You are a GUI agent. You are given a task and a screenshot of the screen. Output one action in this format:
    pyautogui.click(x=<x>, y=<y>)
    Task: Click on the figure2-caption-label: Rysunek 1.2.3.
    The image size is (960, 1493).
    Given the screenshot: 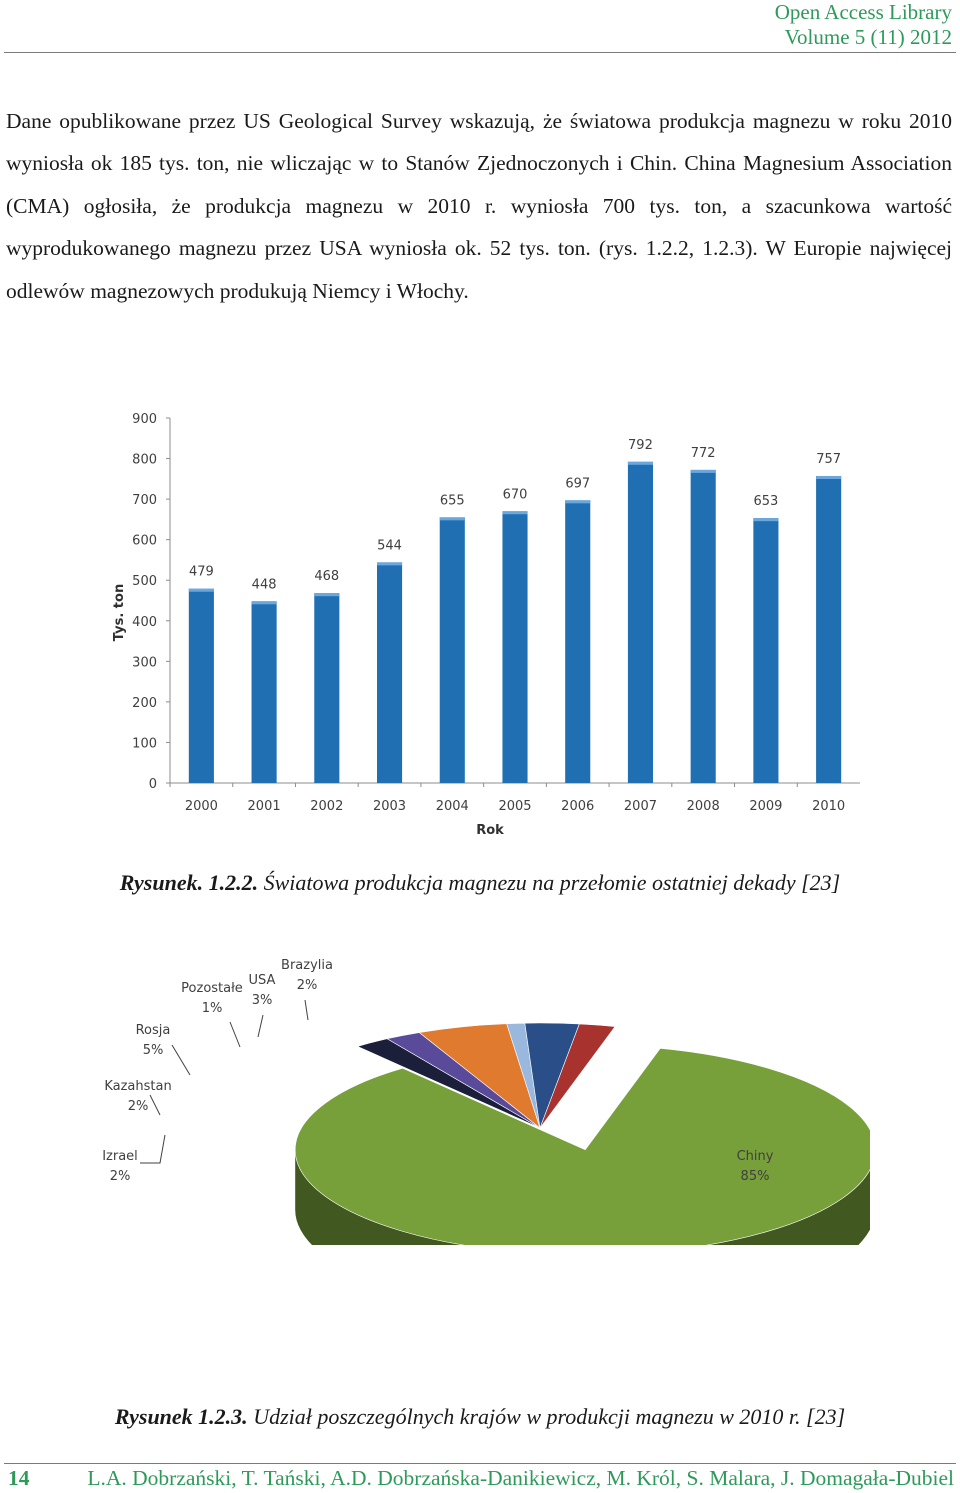 What is the action you would take?
    pyautogui.click(x=181, y=1416)
    